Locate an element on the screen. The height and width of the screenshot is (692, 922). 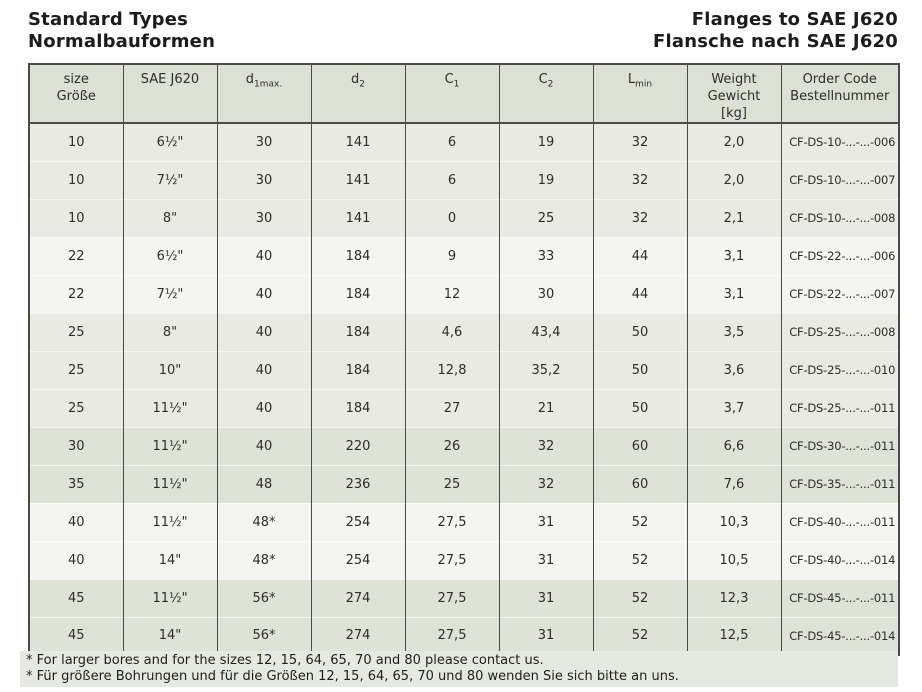
col-header-weight: Weight Gewicht [kg] is located at coordinates (733, 93).